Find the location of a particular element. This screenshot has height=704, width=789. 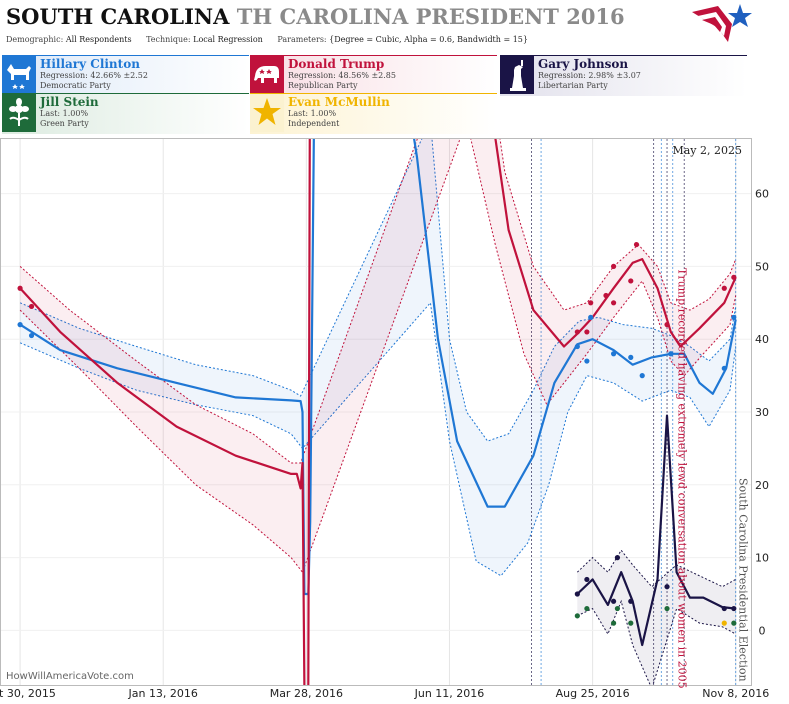

technique-label: Technique: is located at coordinates (168, 39).